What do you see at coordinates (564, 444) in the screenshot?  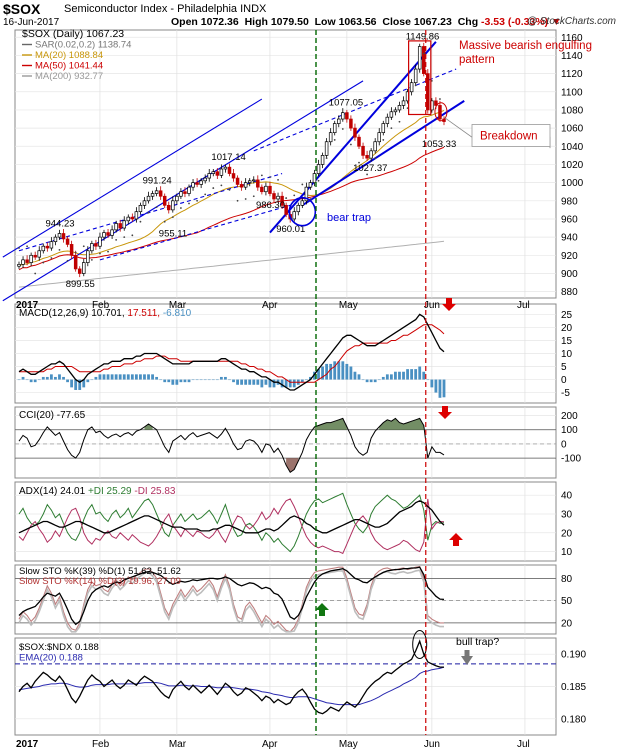 I see `cci-axis-tick-label: 0` at bounding box center [564, 444].